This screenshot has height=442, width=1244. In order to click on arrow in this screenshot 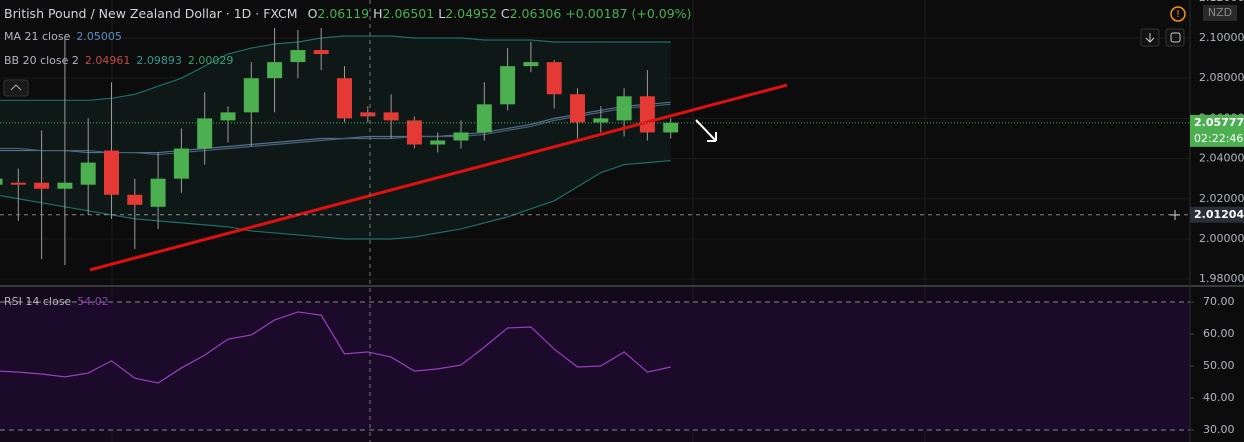, I will do `click(706, 130)`.